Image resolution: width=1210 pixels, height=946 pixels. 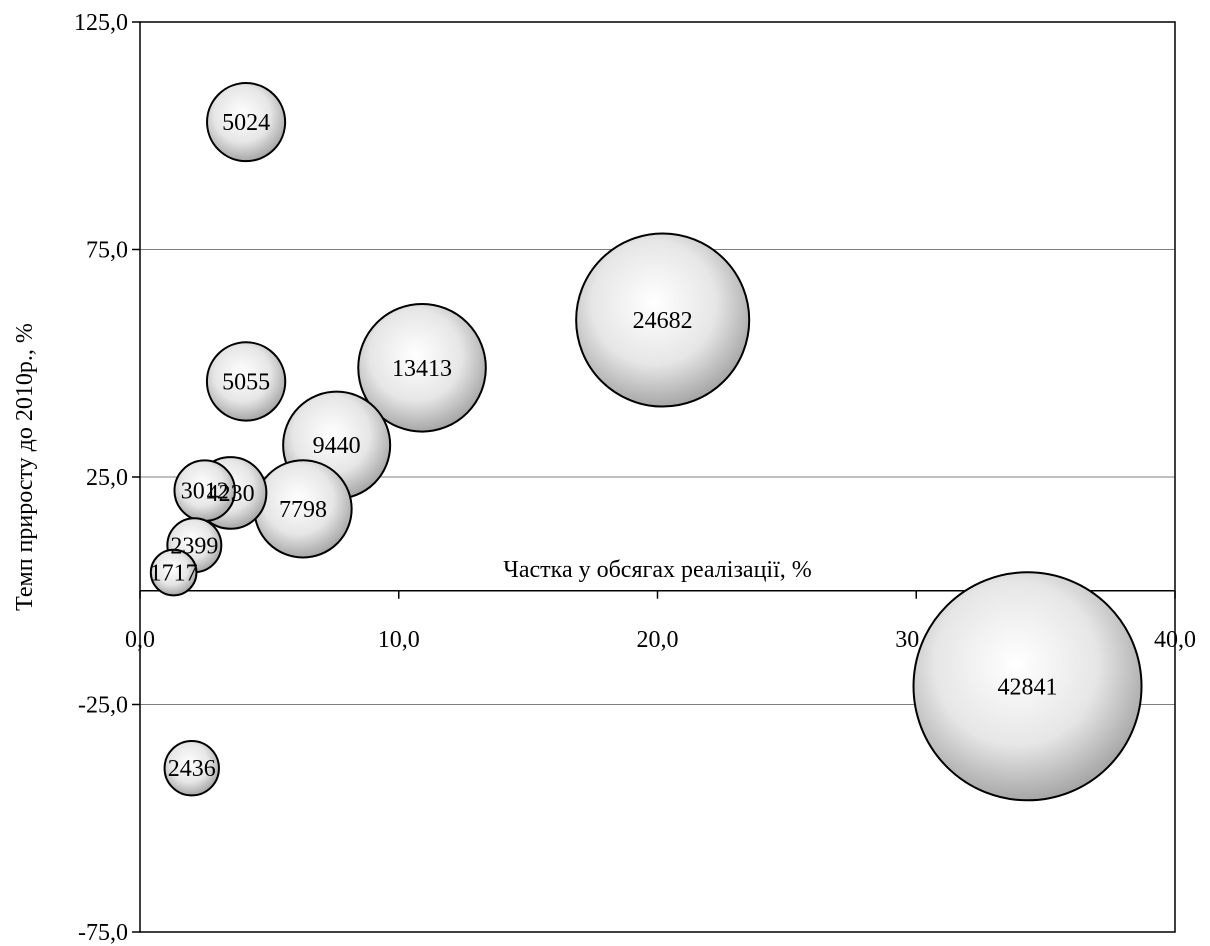 What do you see at coordinates (140, 640) in the screenshot?
I see `x-tick-label-0: 0,0` at bounding box center [140, 640].